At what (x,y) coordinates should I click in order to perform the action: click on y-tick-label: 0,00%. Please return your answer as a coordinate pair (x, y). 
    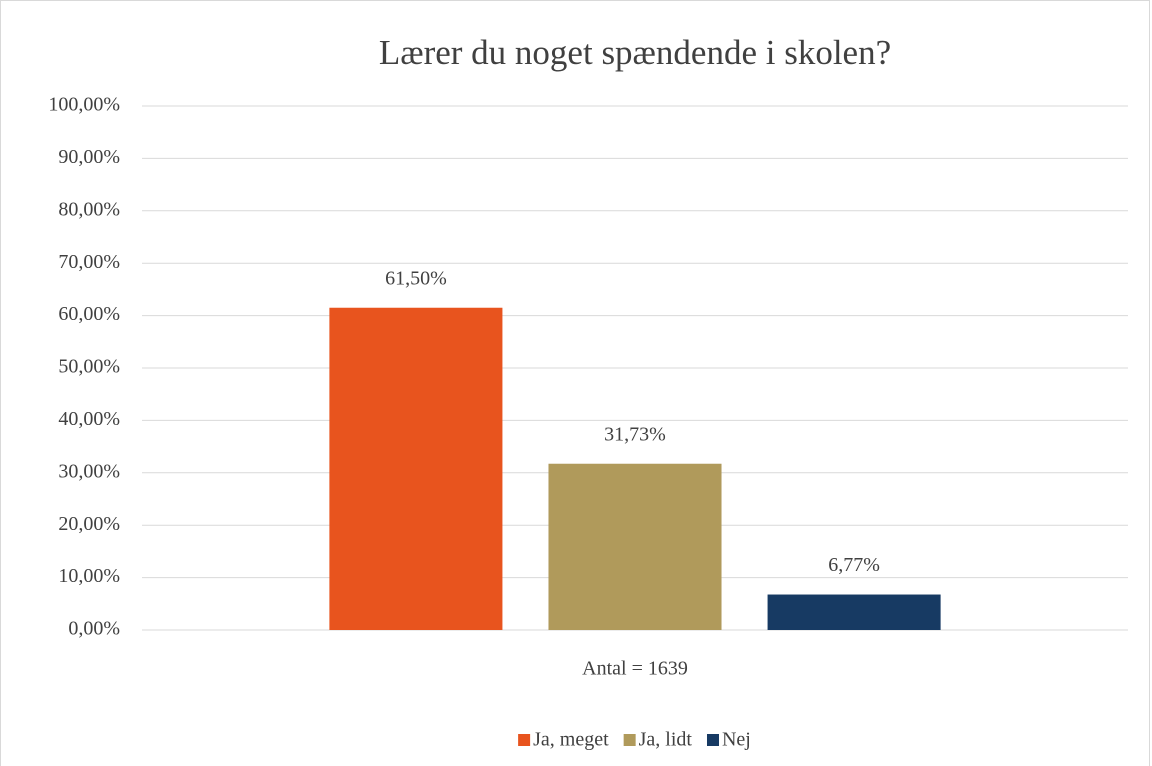
    Looking at the image, I should click on (94, 629).